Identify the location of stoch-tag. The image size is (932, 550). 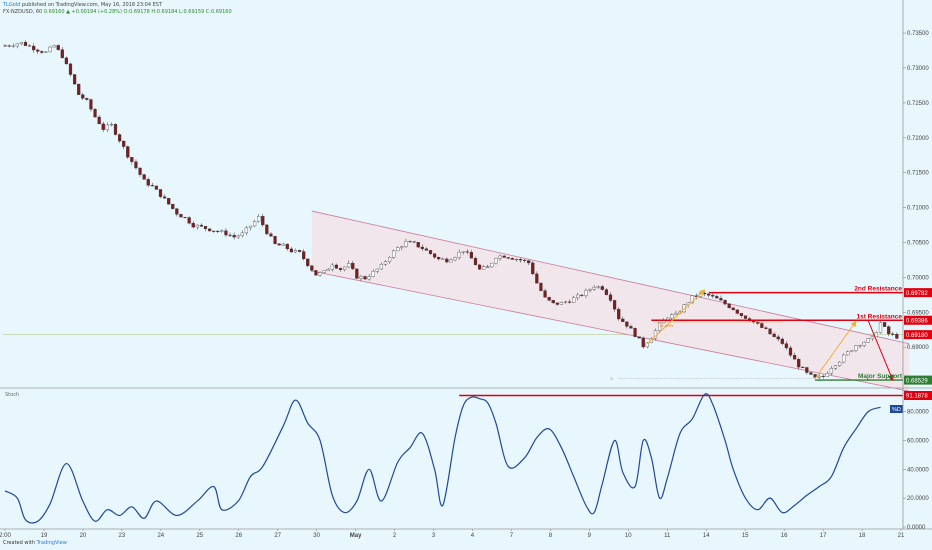
(918, 395).